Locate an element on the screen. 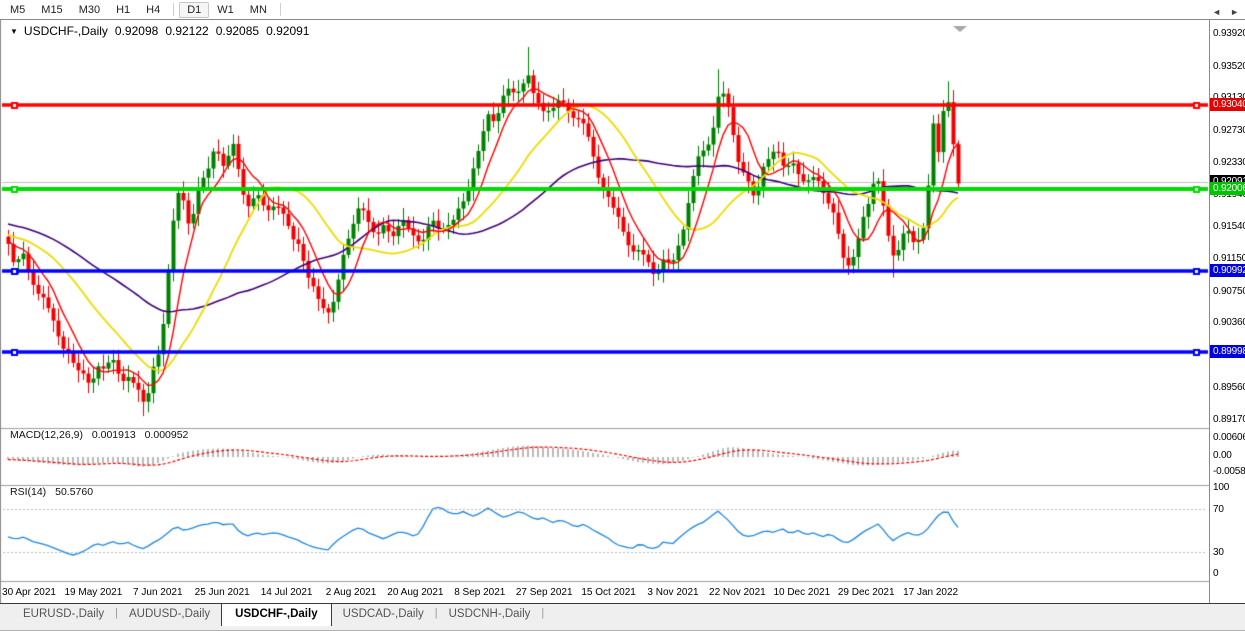 This screenshot has height=631, width=1245. macd-indicator-label: MACD(12,26,9) 0.001913 0.000952 is located at coordinates (102, 435).